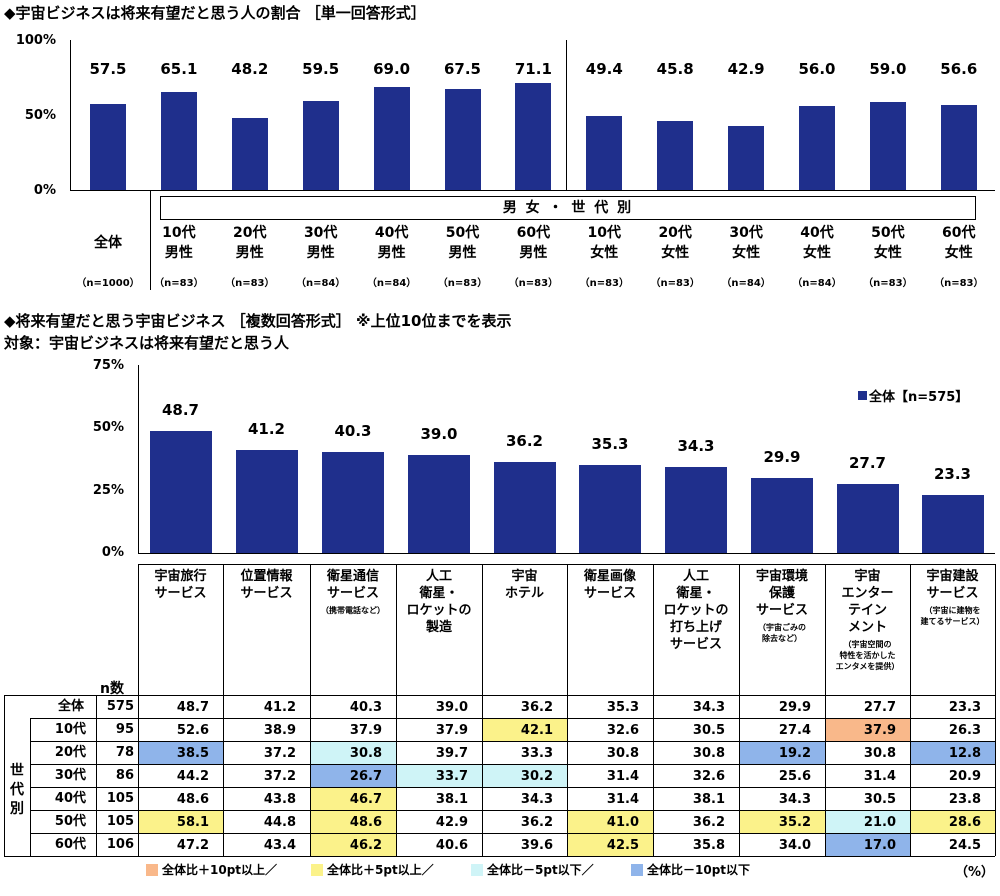 The width and height of the screenshot is (1000, 896). What do you see at coordinates (279, 707) in the screenshot?
I see `table-cell: 41.2` at bounding box center [279, 707].